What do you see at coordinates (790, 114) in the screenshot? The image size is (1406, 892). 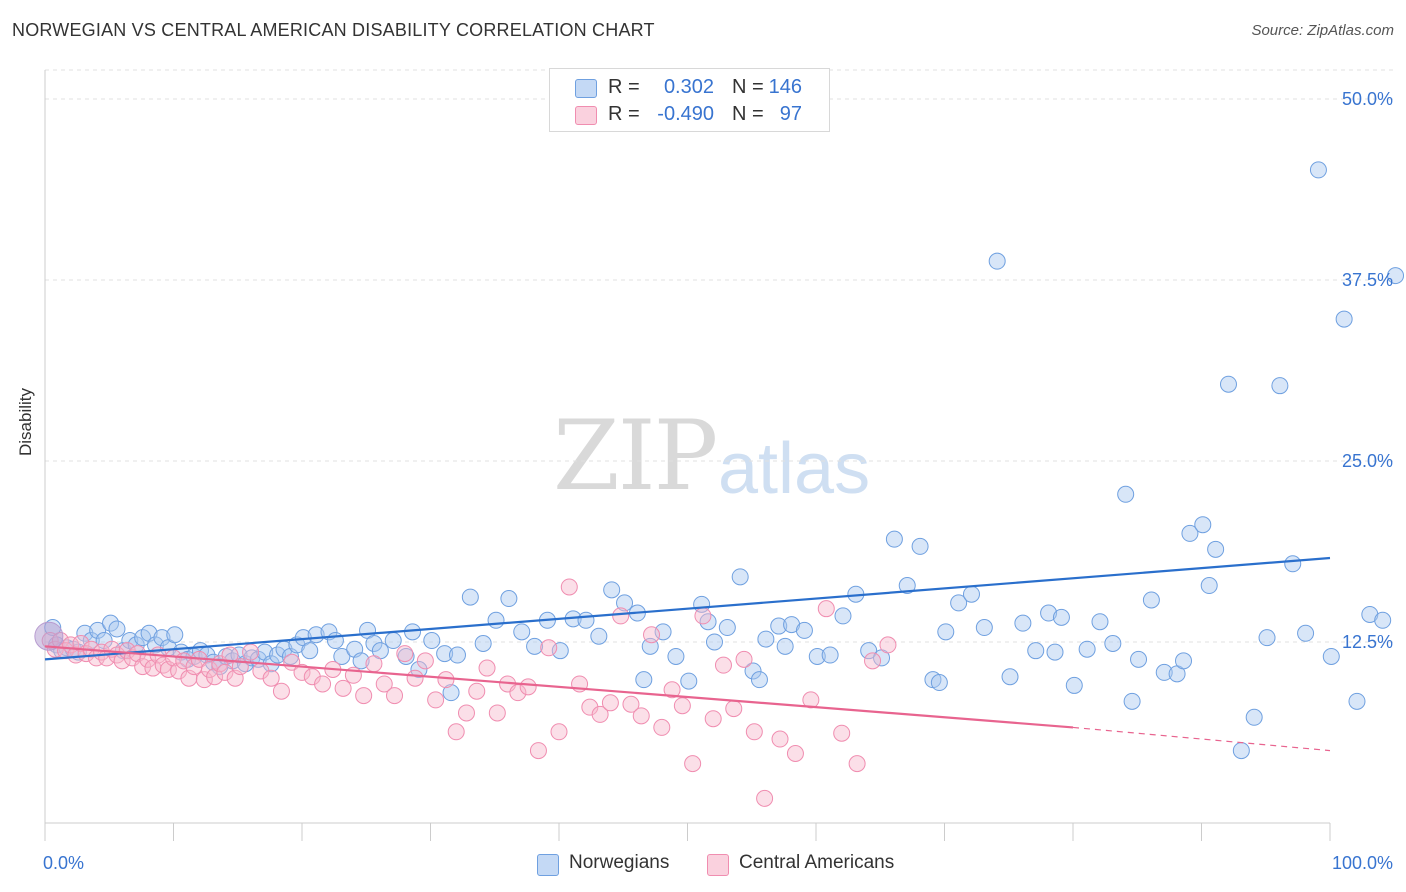 I see `legend-n-value: 97` at bounding box center [790, 114].